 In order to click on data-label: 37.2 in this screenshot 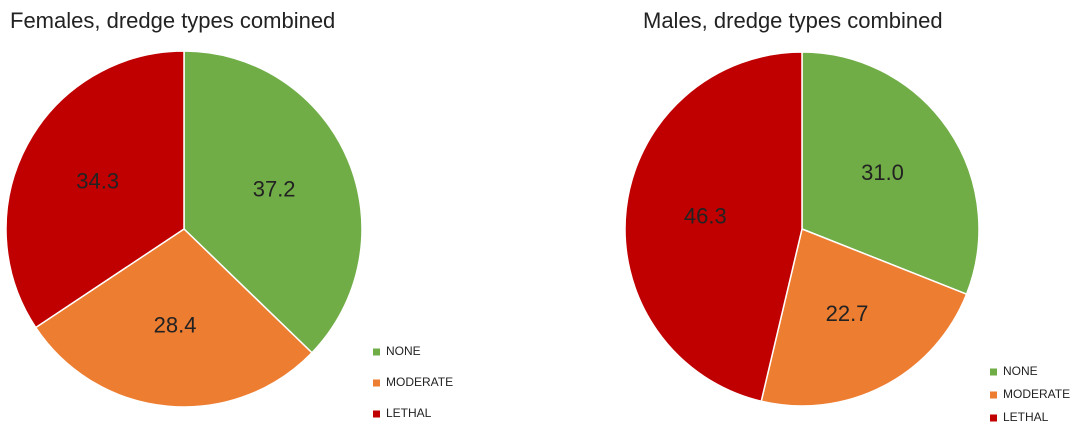, I will do `click(274, 189)`.